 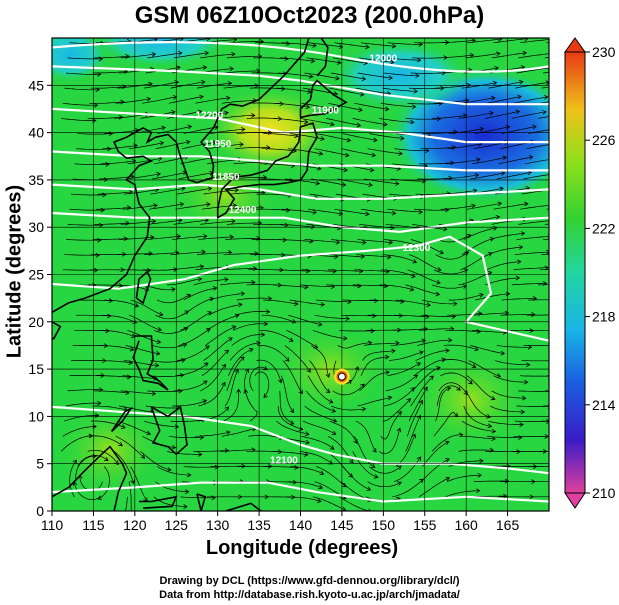 What do you see at coordinates (300, 57) in the screenshot?
I see `height-contour` at bounding box center [300, 57].